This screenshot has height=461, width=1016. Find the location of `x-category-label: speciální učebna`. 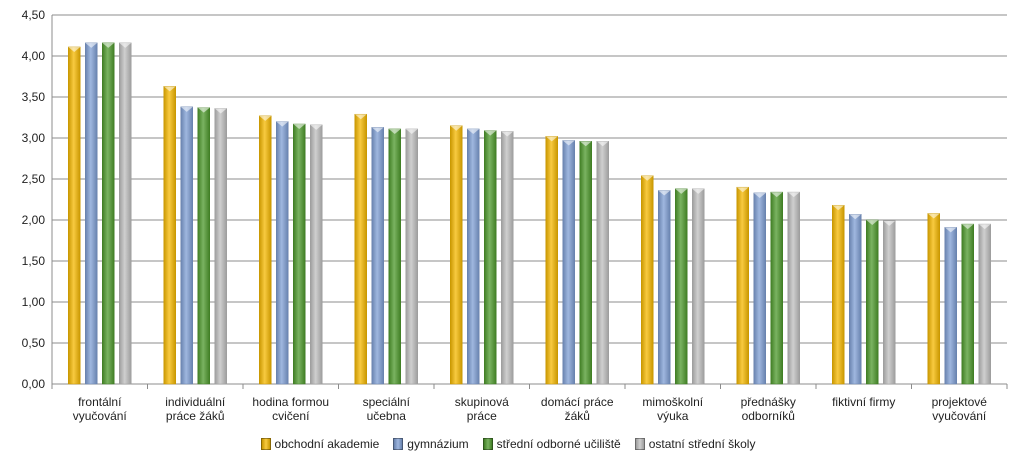

x-category-label: speciální učebna is located at coordinates (387, 409).